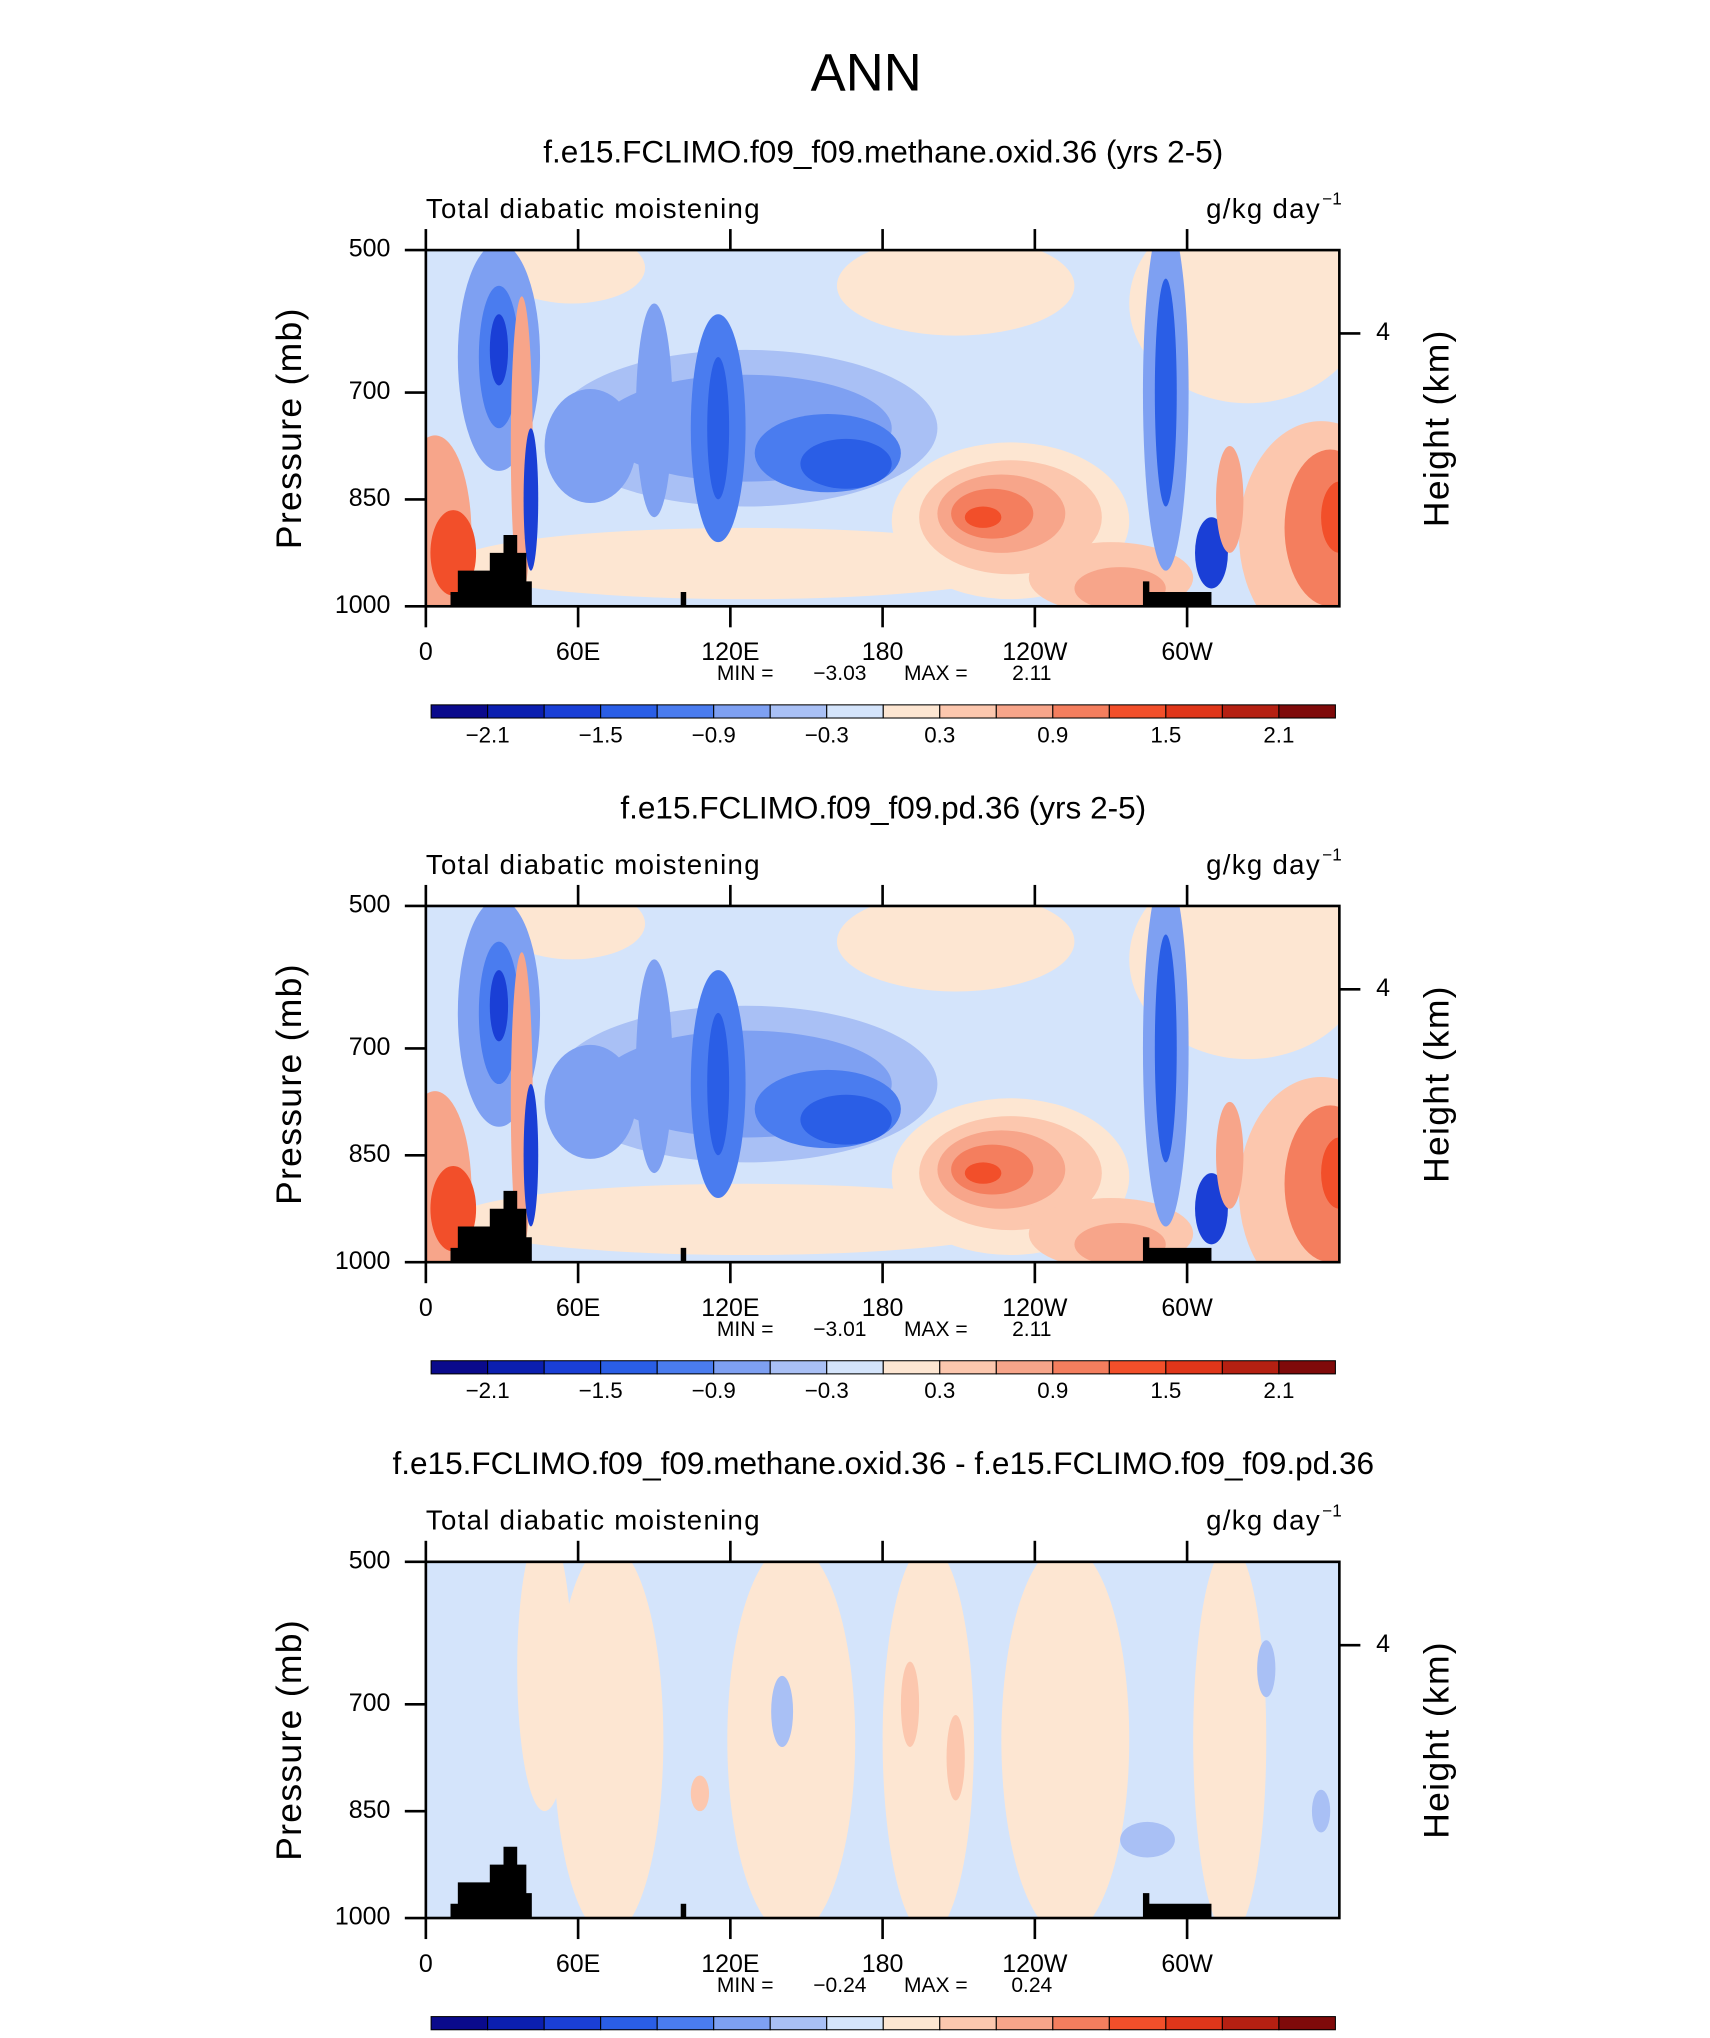 The height and width of the screenshot is (2038, 1710). Describe the element at coordinates (578, 1964) in the screenshot. I see `x-tick-label: 60E` at that location.